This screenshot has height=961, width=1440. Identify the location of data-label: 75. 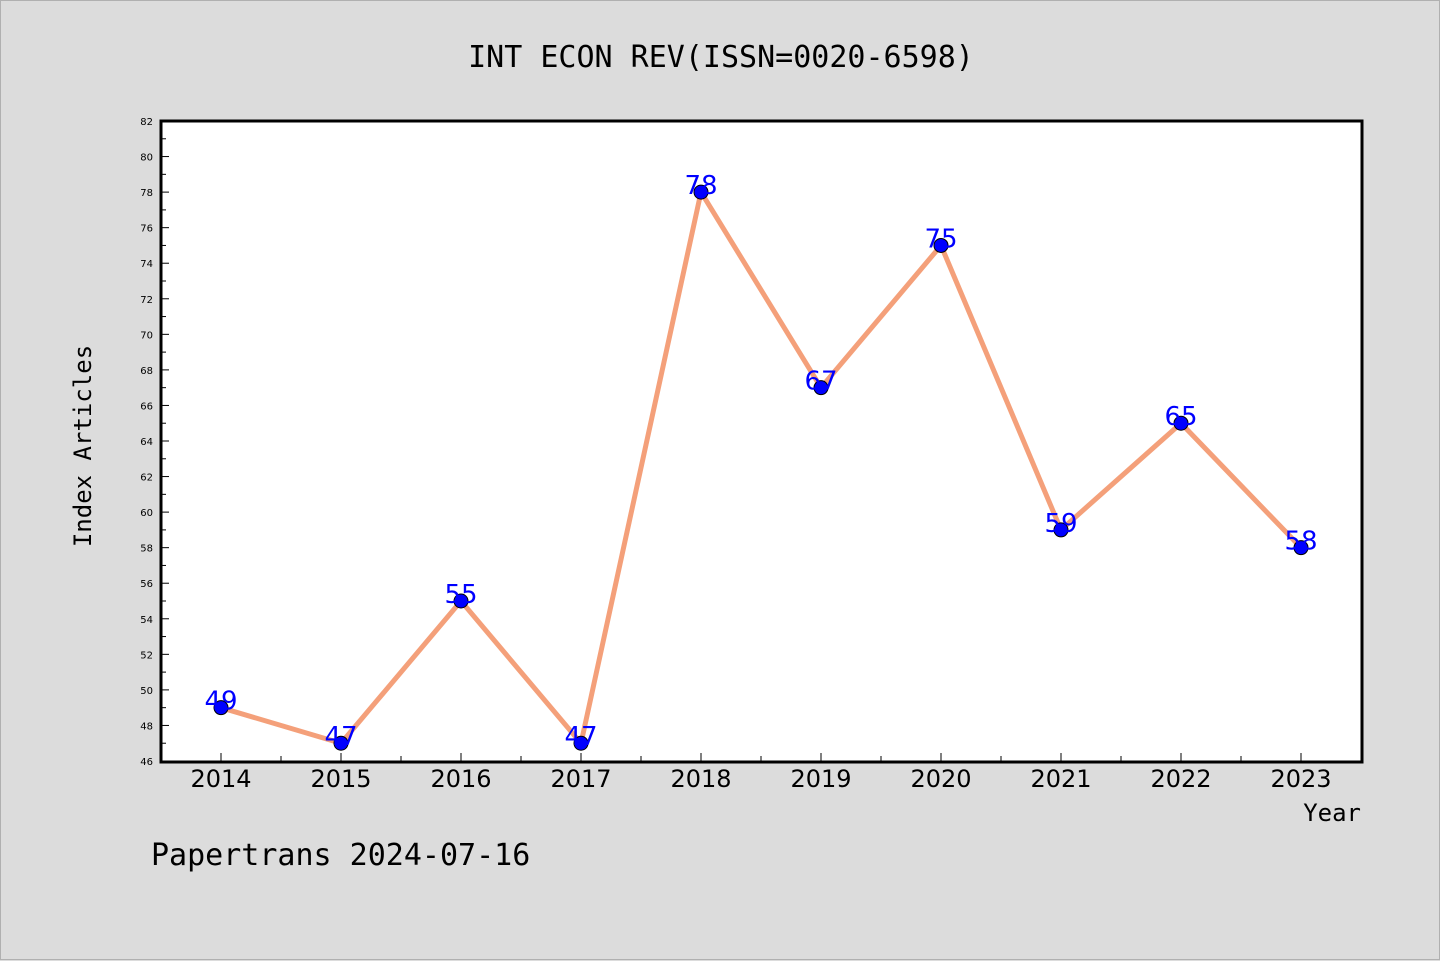
(940, 239).